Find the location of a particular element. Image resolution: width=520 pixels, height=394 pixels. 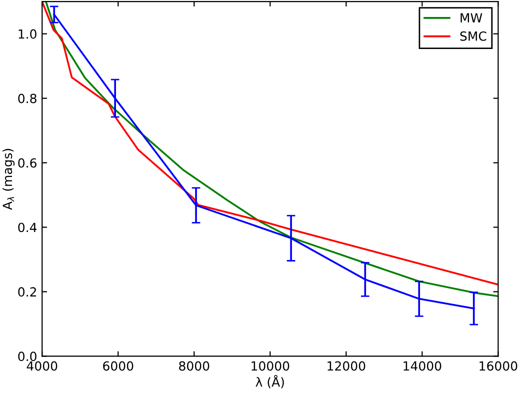

y-axis-title: A$_{λ}$ (mags) is located at coordinates (8, 179).